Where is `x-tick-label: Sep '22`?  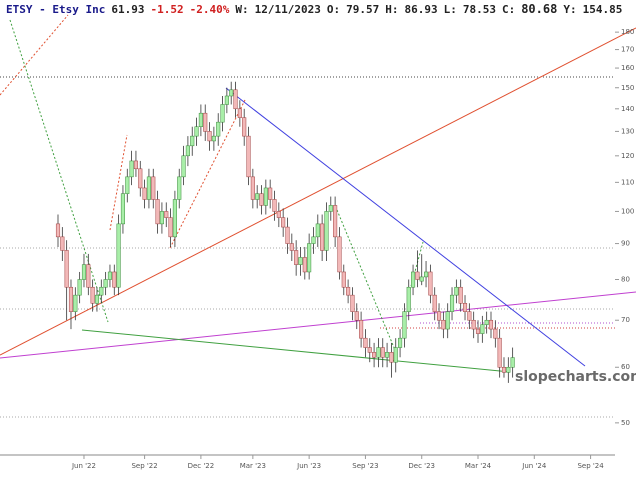 x-tick-label: Sep '22 is located at coordinates (144, 466).